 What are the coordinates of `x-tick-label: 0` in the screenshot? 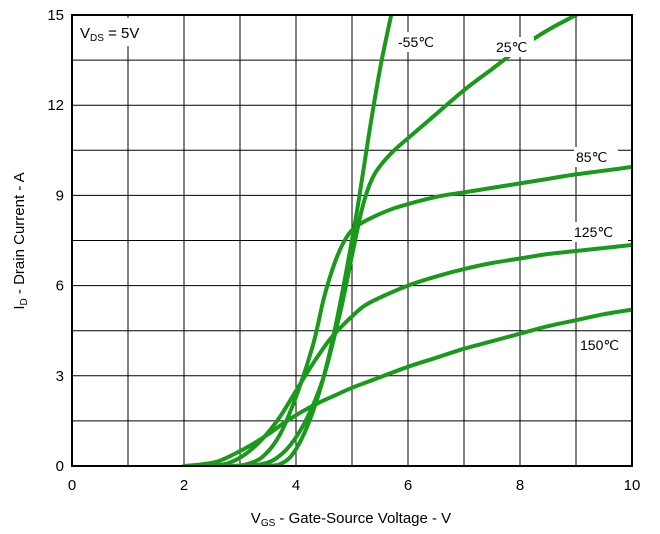 It's located at (72, 485).